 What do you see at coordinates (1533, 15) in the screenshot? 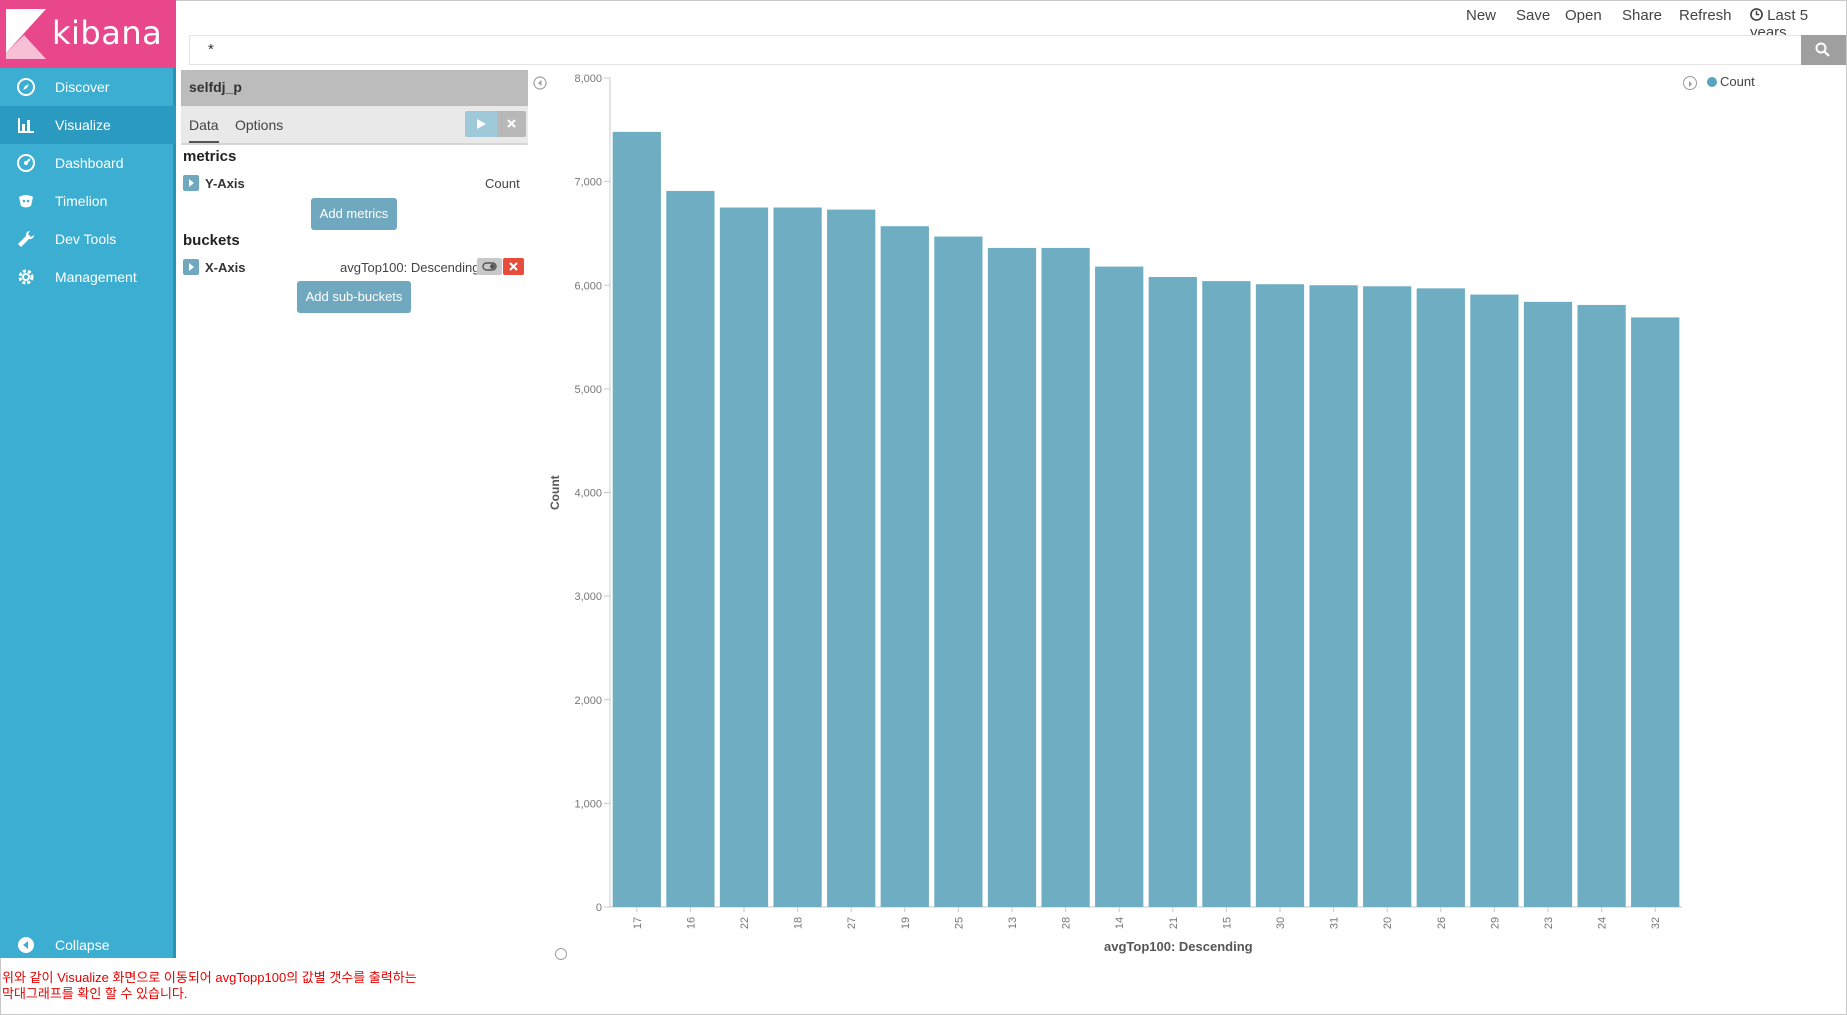
I see `menu-save: Save` at bounding box center [1533, 15].